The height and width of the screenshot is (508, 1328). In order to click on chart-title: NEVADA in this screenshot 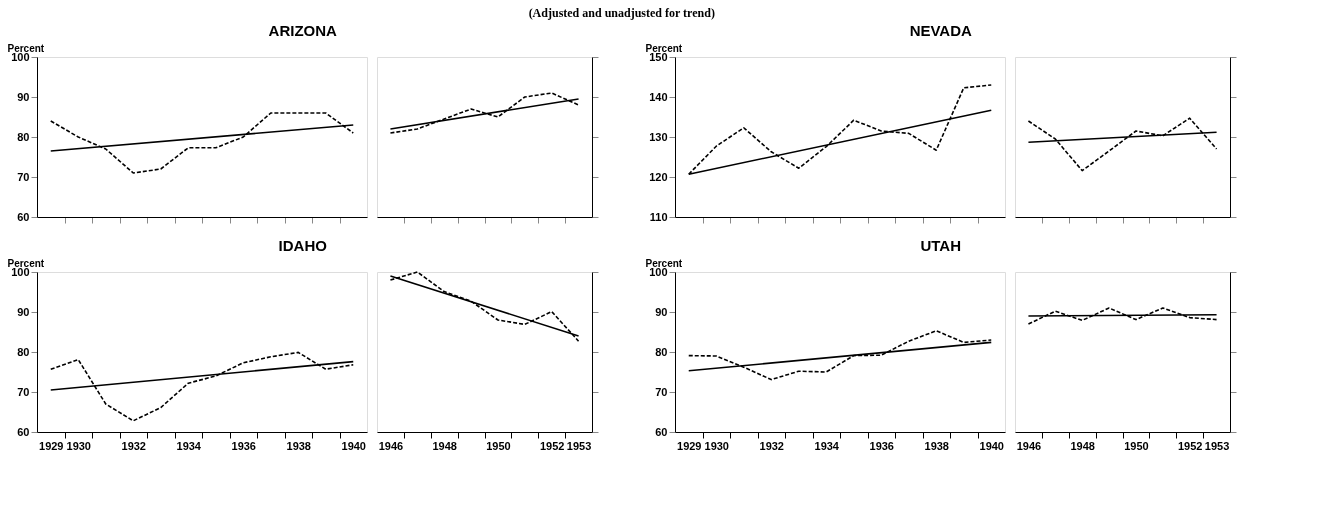, I will do `click(941, 30)`.